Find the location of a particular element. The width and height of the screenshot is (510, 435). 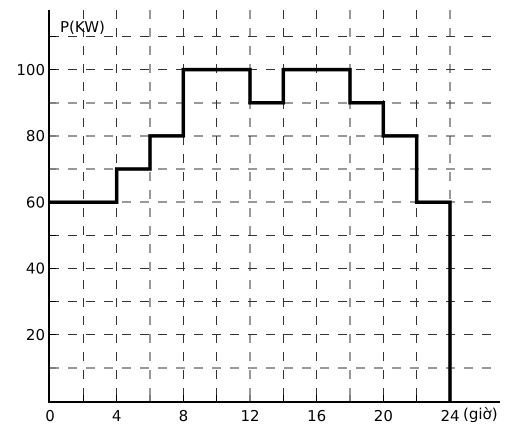

x-tick-label: 16 is located at coordinates (316, 416).